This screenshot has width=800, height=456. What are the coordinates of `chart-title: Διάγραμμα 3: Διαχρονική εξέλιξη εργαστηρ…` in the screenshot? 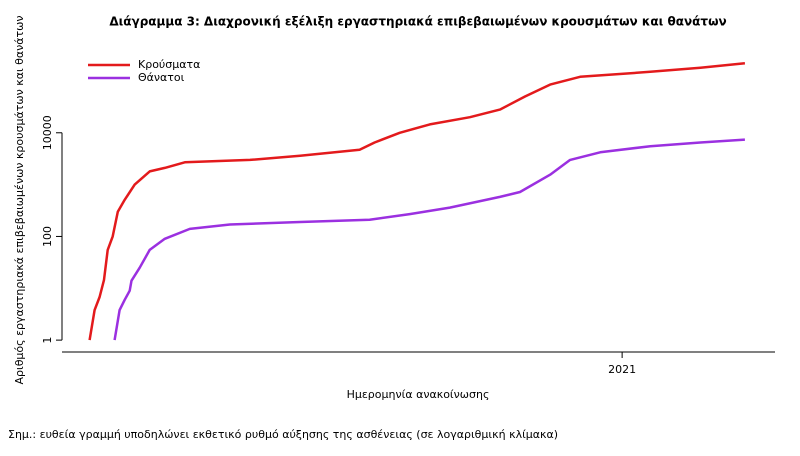 It's located at (417, 22).